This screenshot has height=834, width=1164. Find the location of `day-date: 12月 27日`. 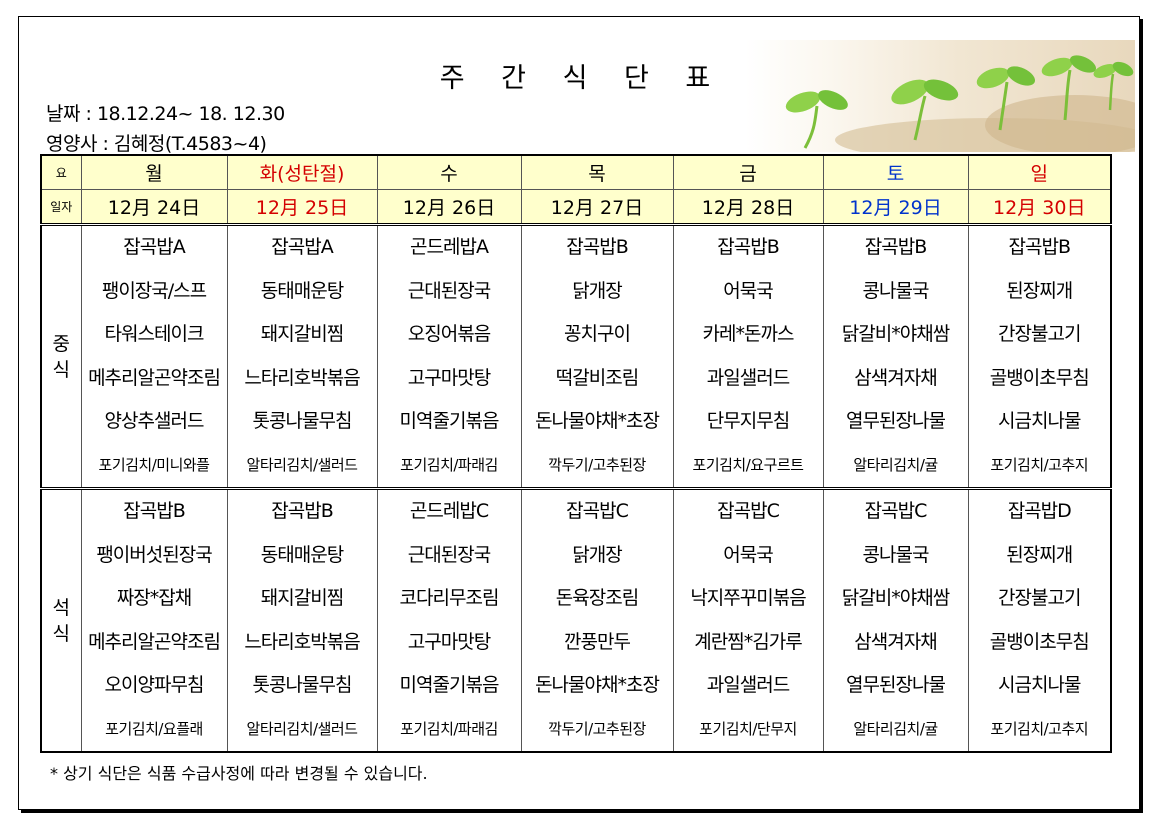

day-date: 12月 27日 is located at coordinates (597, 207).